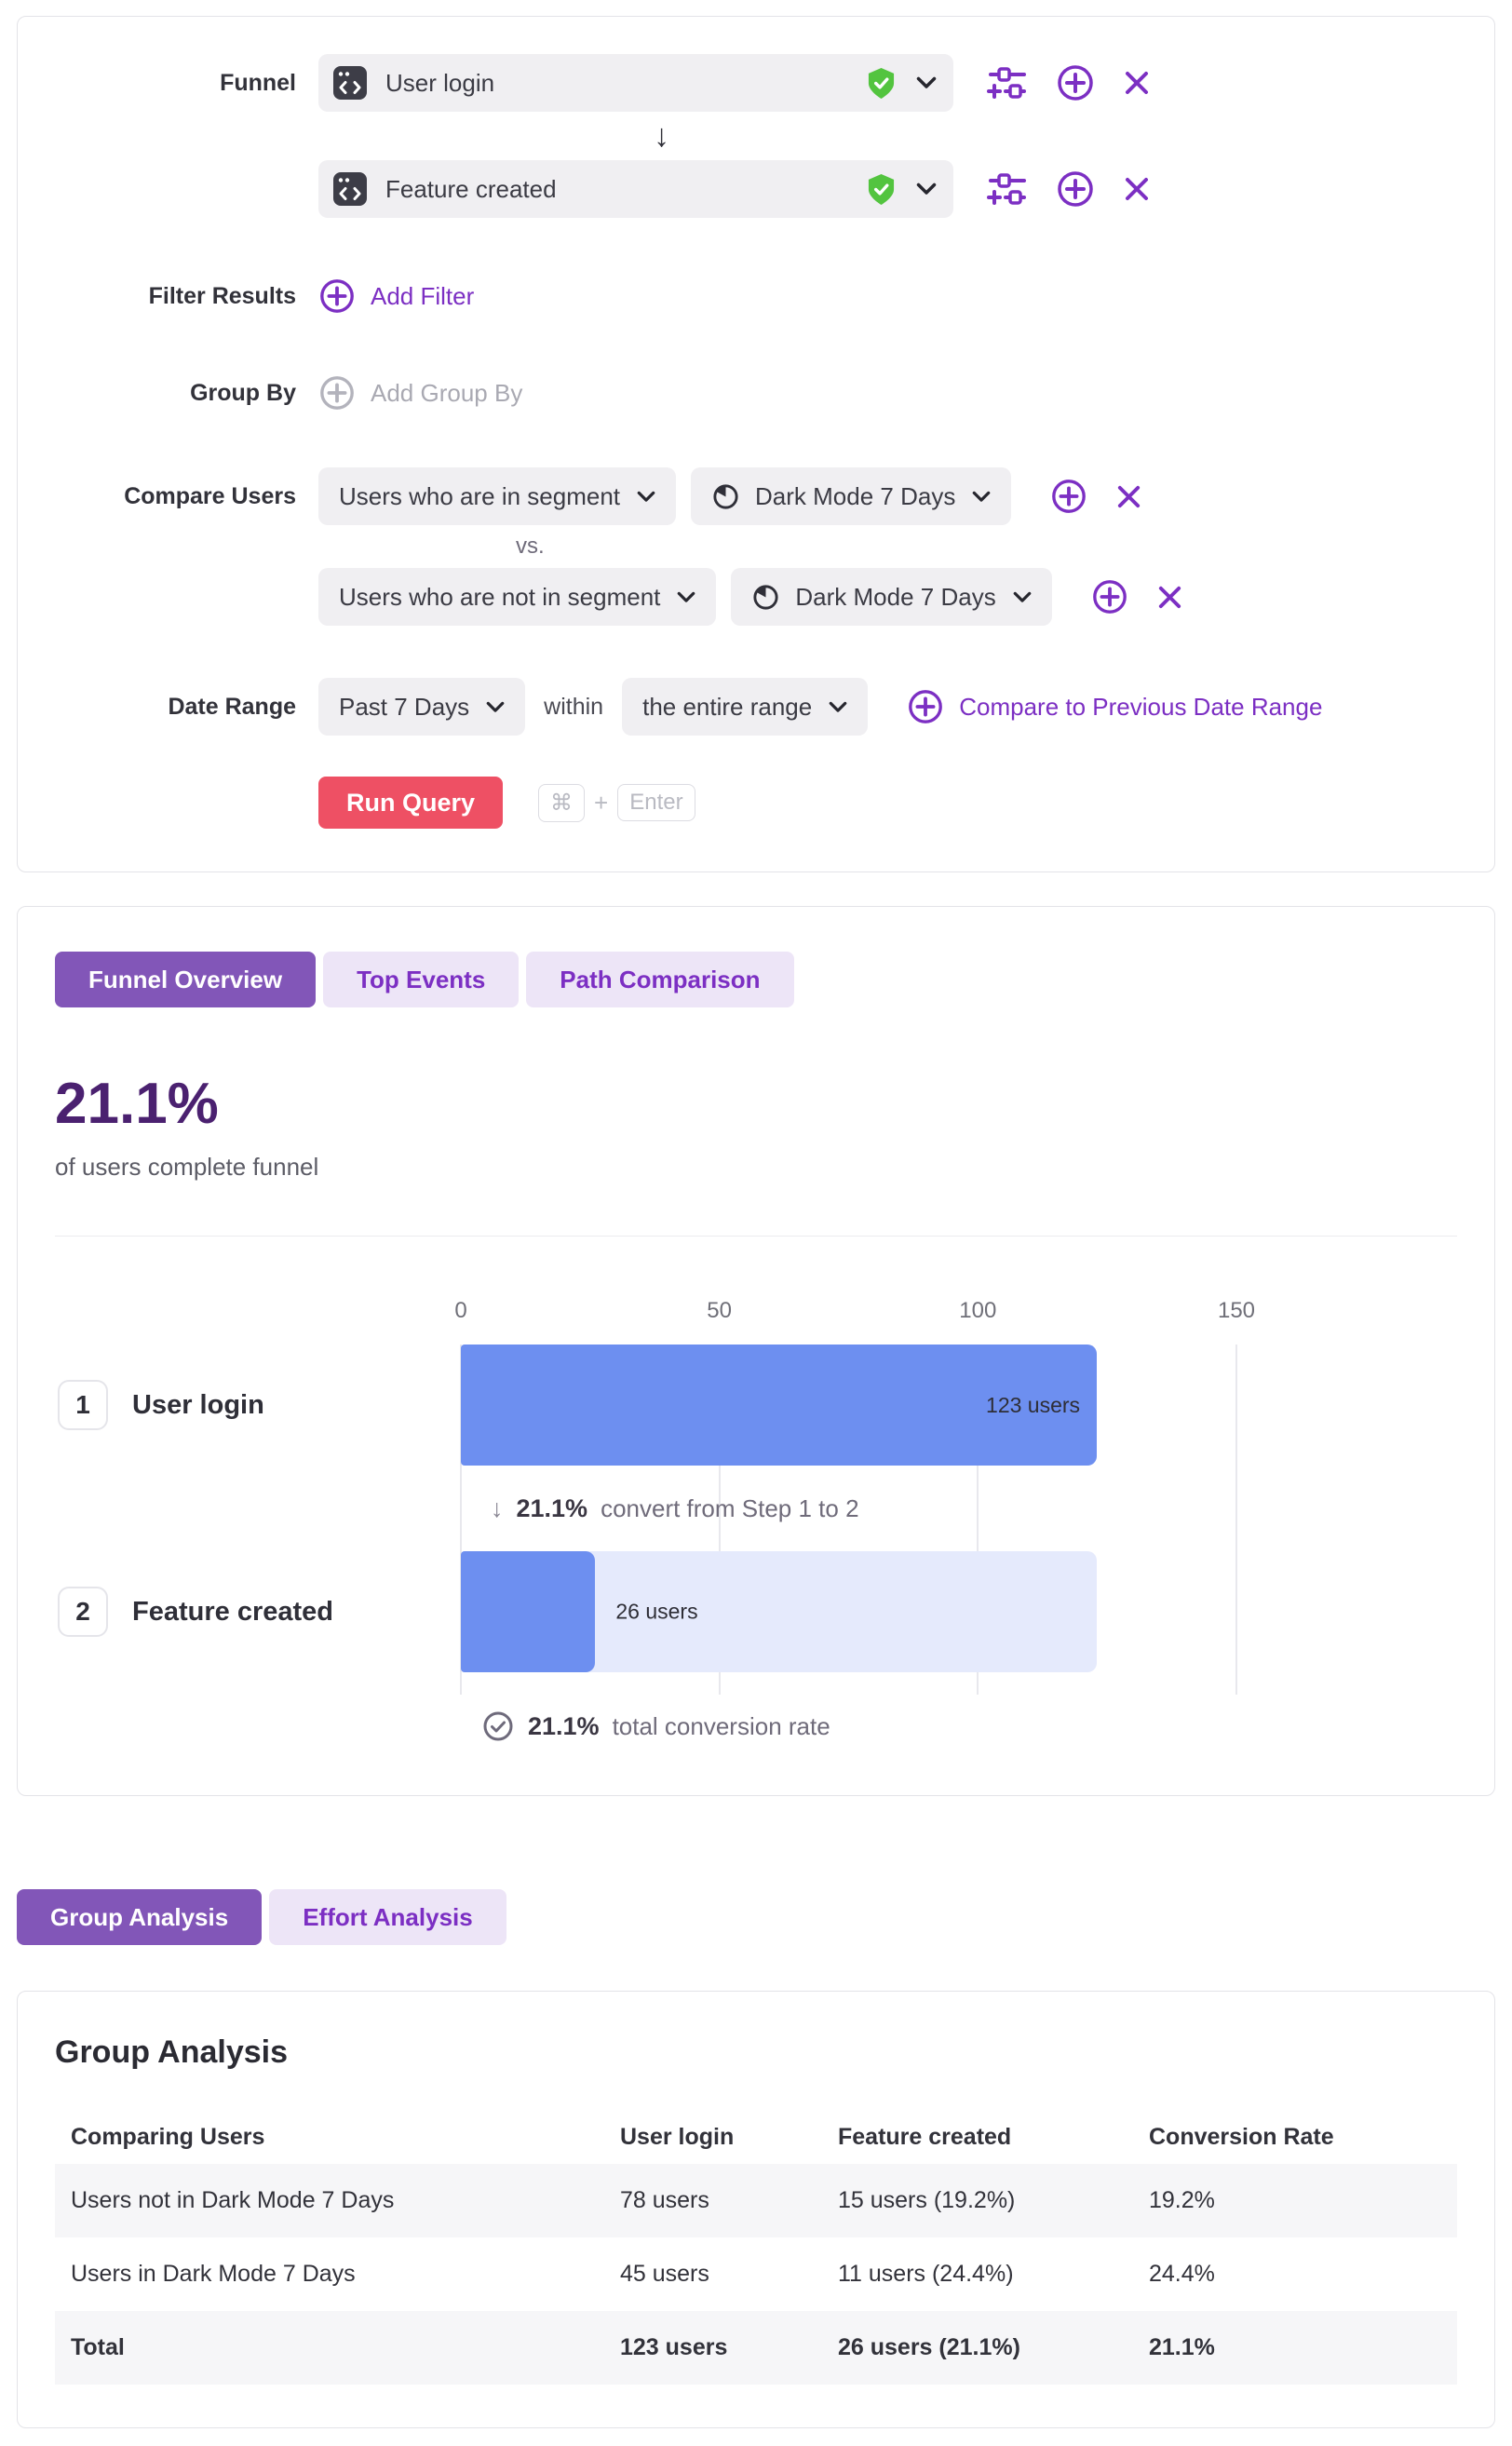 This screenshot has height=2446, width=1512. Describe the element at coordinates (471, 188) in the screenshot. I see `step-2-event-name: Feature created` at that location.